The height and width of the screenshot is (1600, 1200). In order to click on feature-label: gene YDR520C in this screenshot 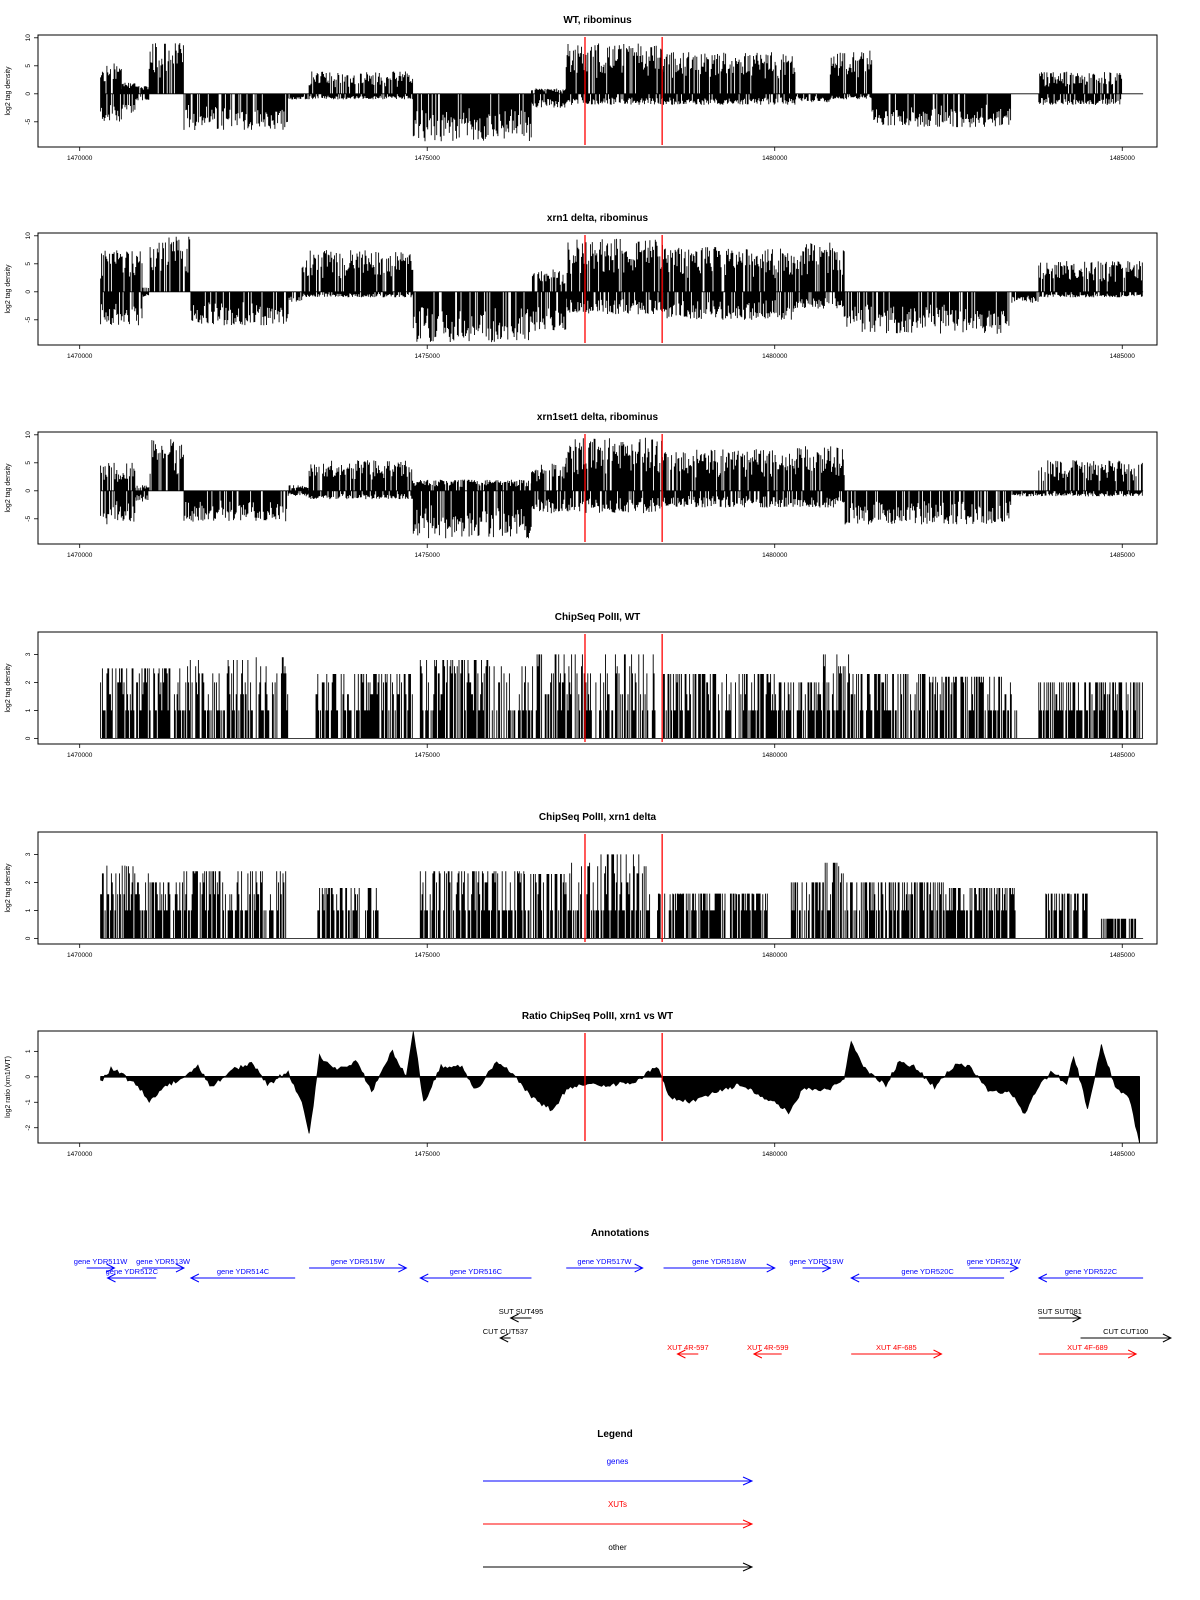, I will do `click(927, 1271)`.